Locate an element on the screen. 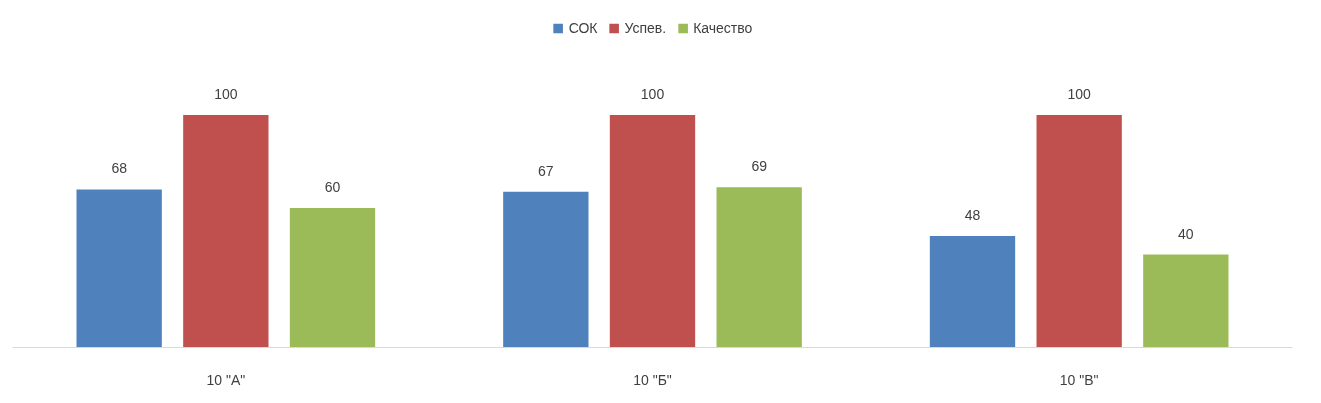 The height and width of the screenshot is (403, 1321). x-tick-label: 10 "Б" is located at coordinates (652, 379).